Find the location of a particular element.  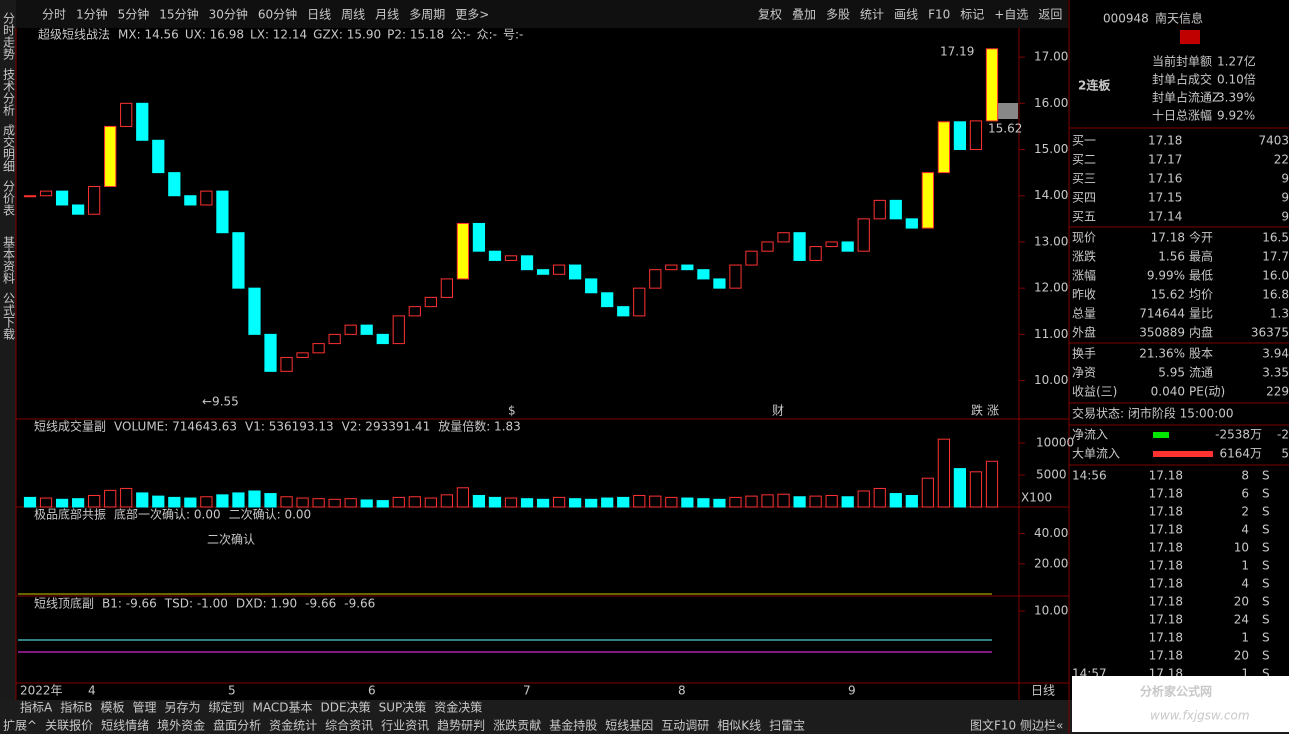

side-tab: 基本资料 is located at coordinates (9, 260).